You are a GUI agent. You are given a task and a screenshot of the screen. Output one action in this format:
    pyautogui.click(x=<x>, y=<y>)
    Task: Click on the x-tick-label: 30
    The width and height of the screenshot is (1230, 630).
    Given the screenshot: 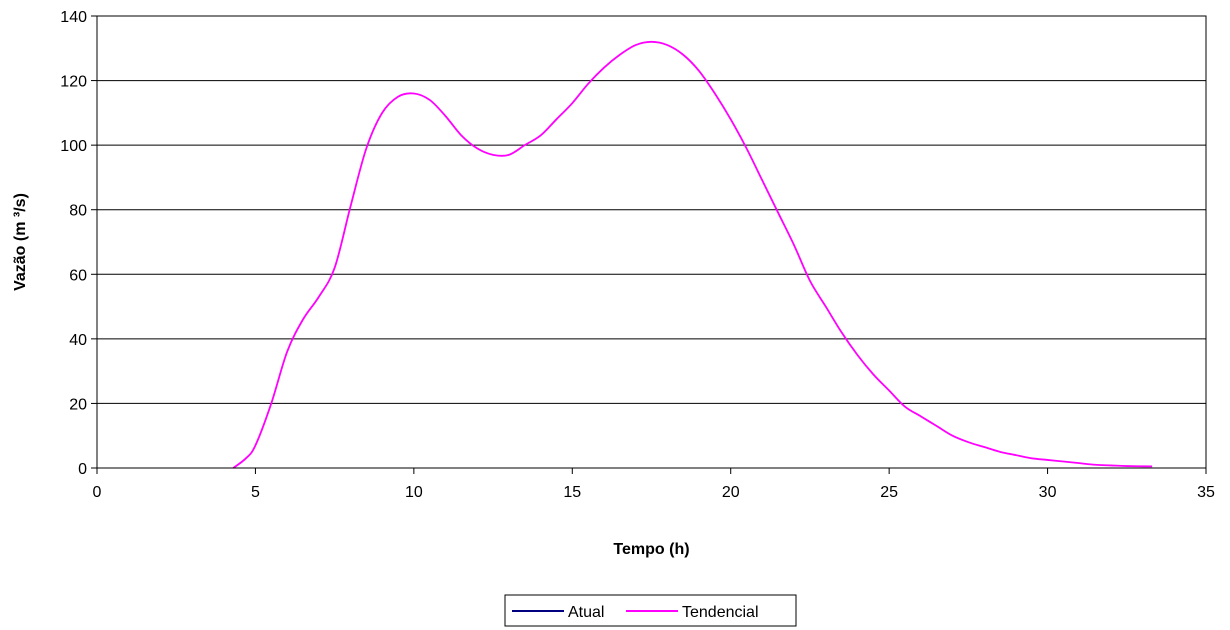 What is the action you would take?
    pyautogui.click(x=1048, y=492)
    